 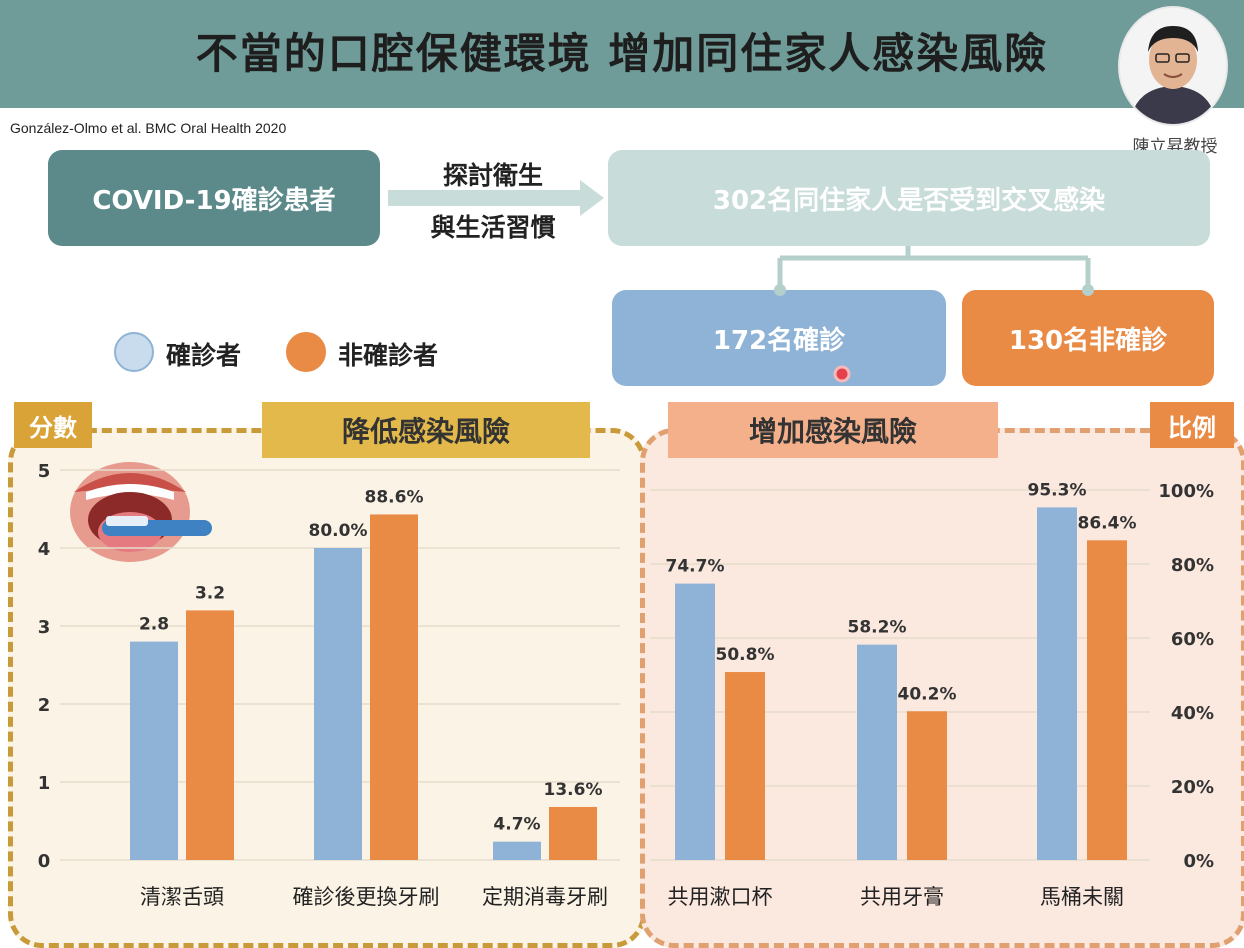 What do you see at coordinates (44, 471) in the screenshot?
I see `y-tick-label: 5` at bounding box center [44, 471].